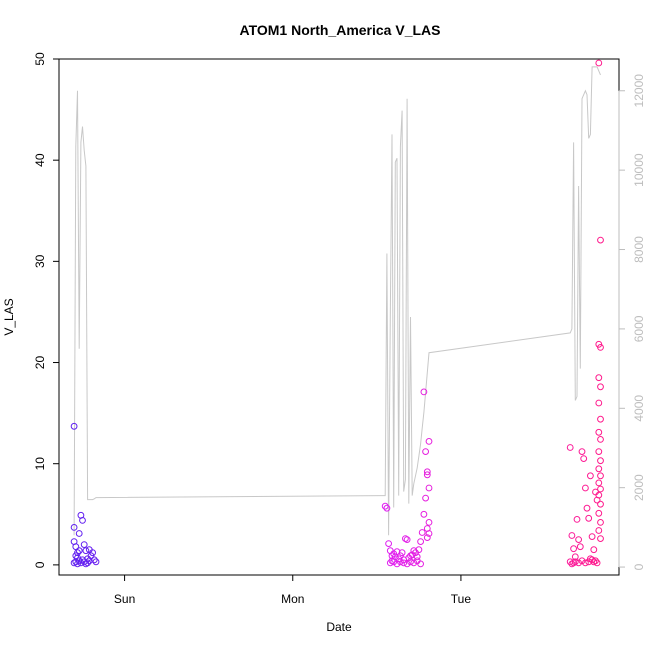 Image resolution: width=650 pixels, height=650 pixels. Describe the element at coordinates (340, 30) in the screenshot. I see `chart-title: ATOM1 North_America V_LAS` at that location.